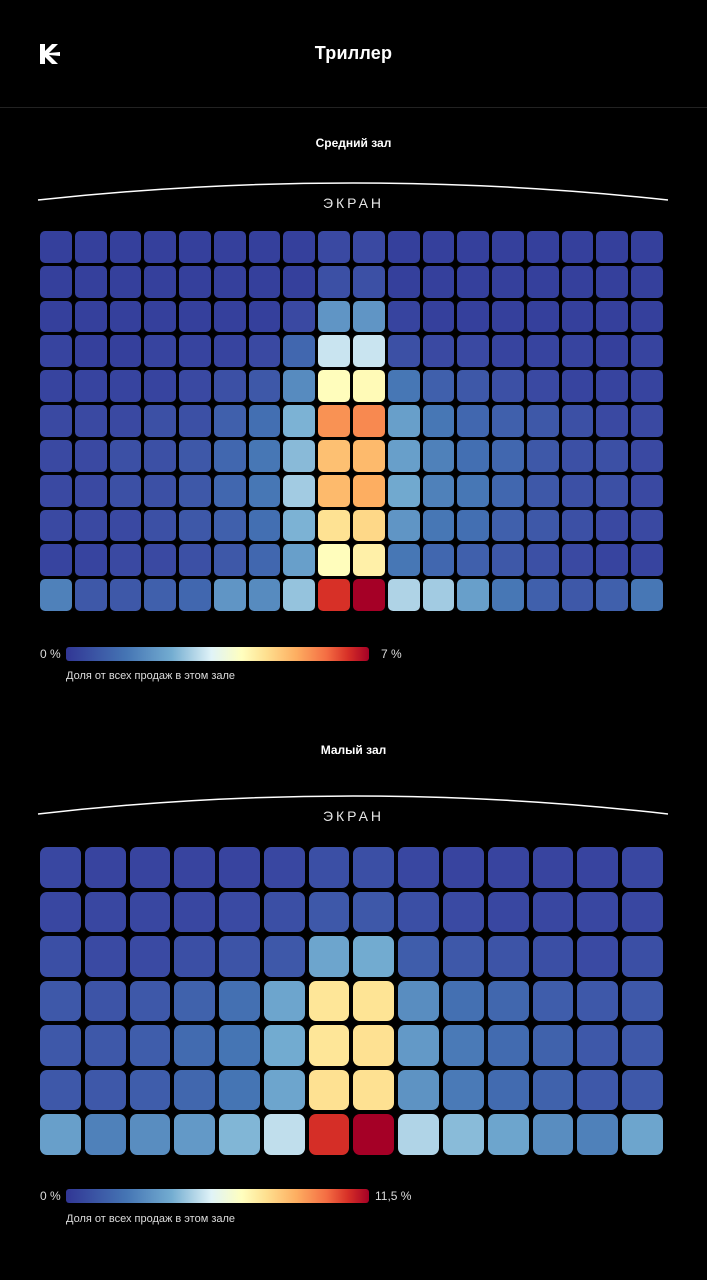 The width and height of the screenshot is (707, 1280). Describe the element at coordinates (50, 54) in the screenshot. I see `kinopoisk-logo-icon` at that location.